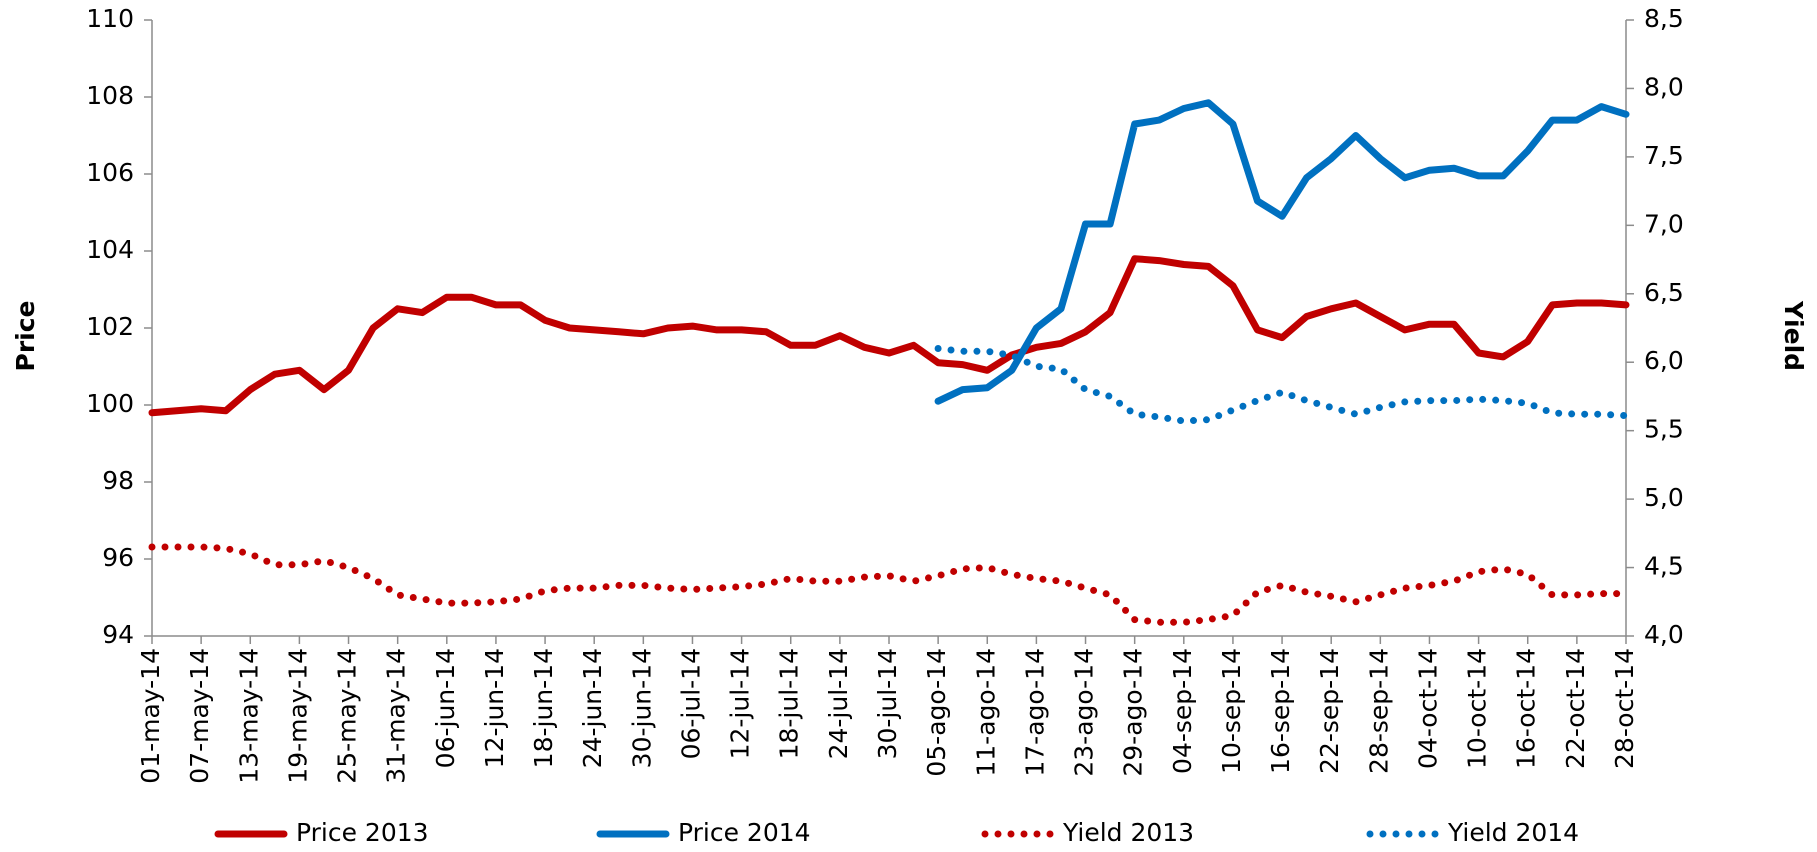 The image size is (1817, 852). I want to click on x-tick-label: 30-jun-14, so click(641, 708).